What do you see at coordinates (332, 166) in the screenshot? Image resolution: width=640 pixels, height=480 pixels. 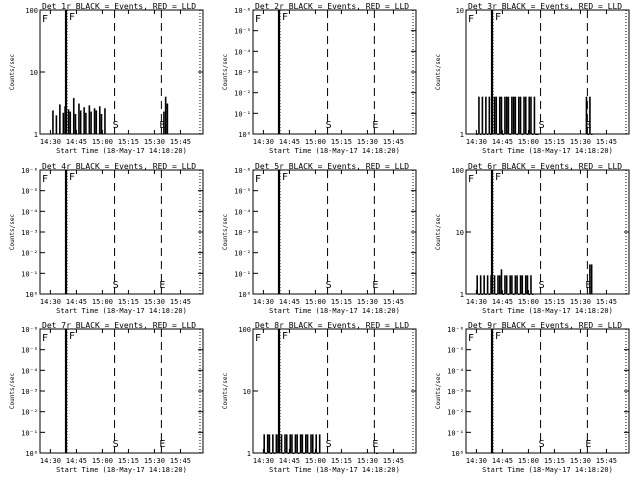 I see `panel-title: Det 5r BLACK = Events, RED = LLD` at bounding box center [332, 166].